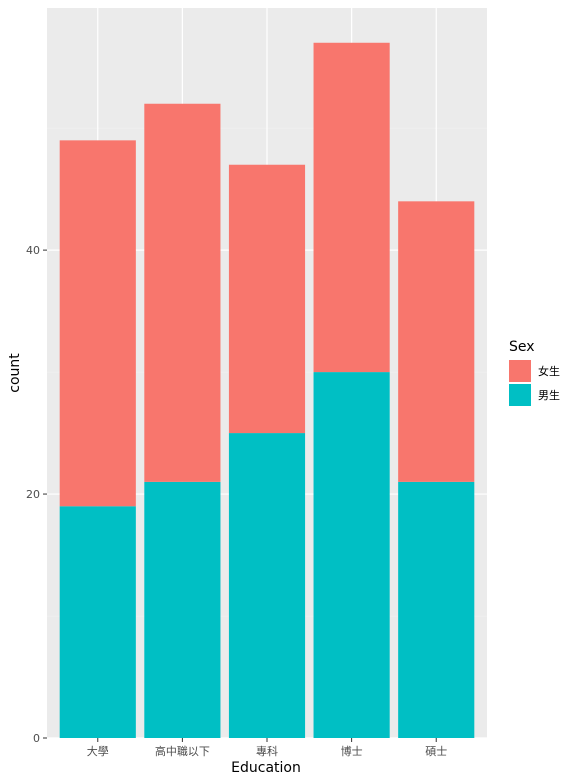 This screenshot has width=585, height=782. I want to click on y-tick-label: 0, so click(36, 738).